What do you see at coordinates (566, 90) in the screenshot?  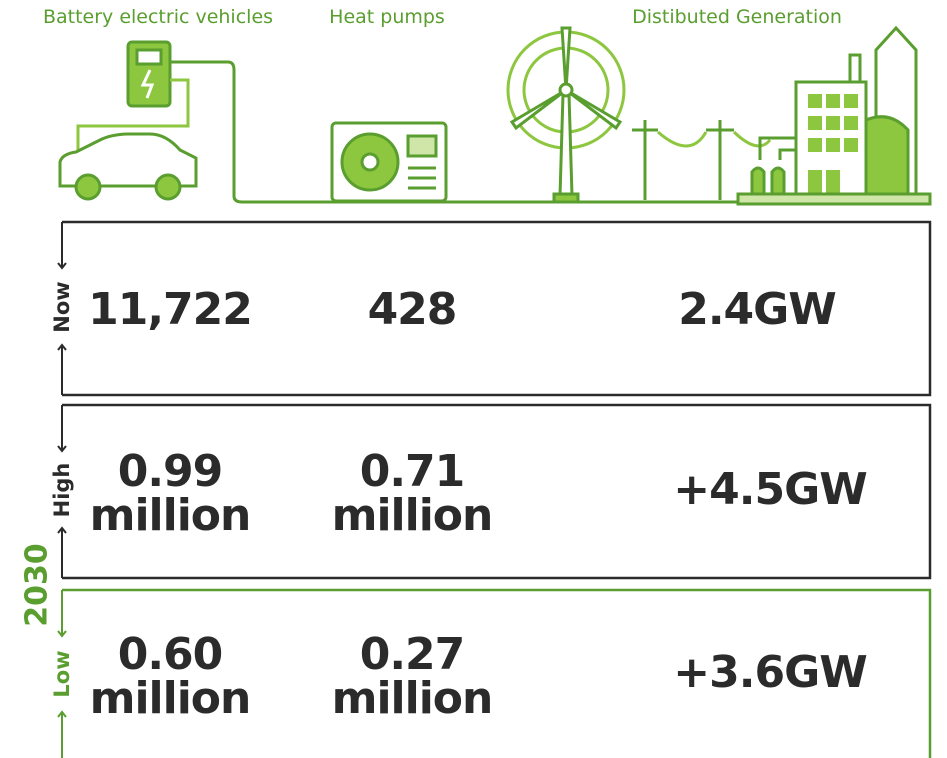 I see `hub` at bounding box center [566, 90].